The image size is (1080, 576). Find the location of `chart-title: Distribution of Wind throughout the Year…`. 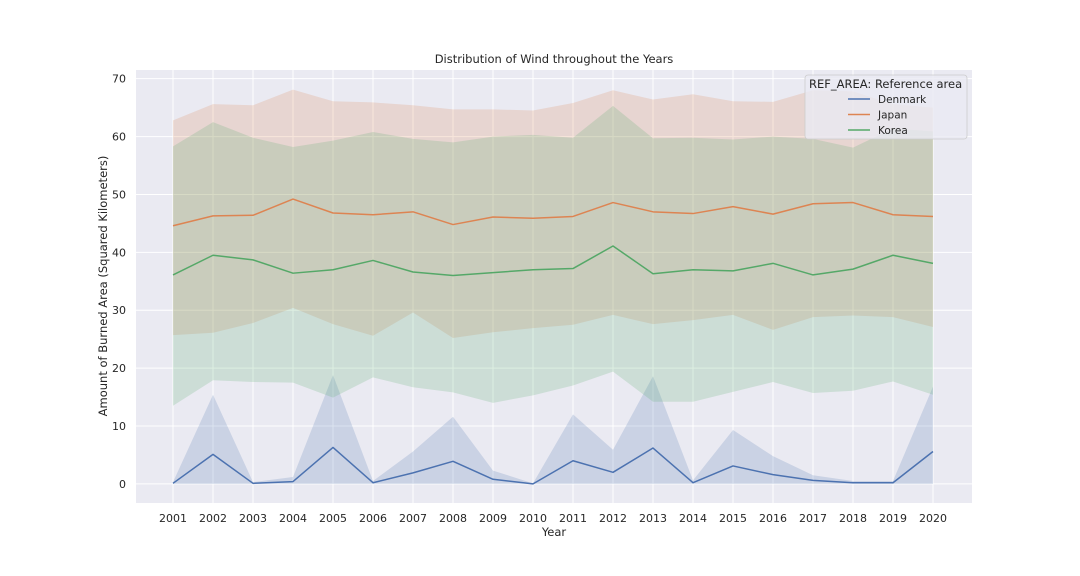

chart-title: Distribution of Wind throughout the Year… is located at coordinates (554, 59).